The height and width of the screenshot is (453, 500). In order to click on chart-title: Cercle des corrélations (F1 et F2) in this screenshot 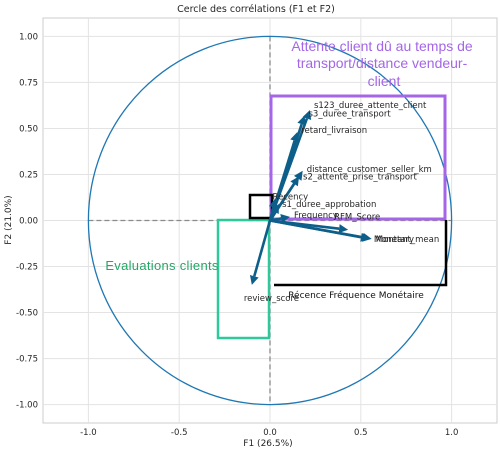, I will do `click(256, 9)`.